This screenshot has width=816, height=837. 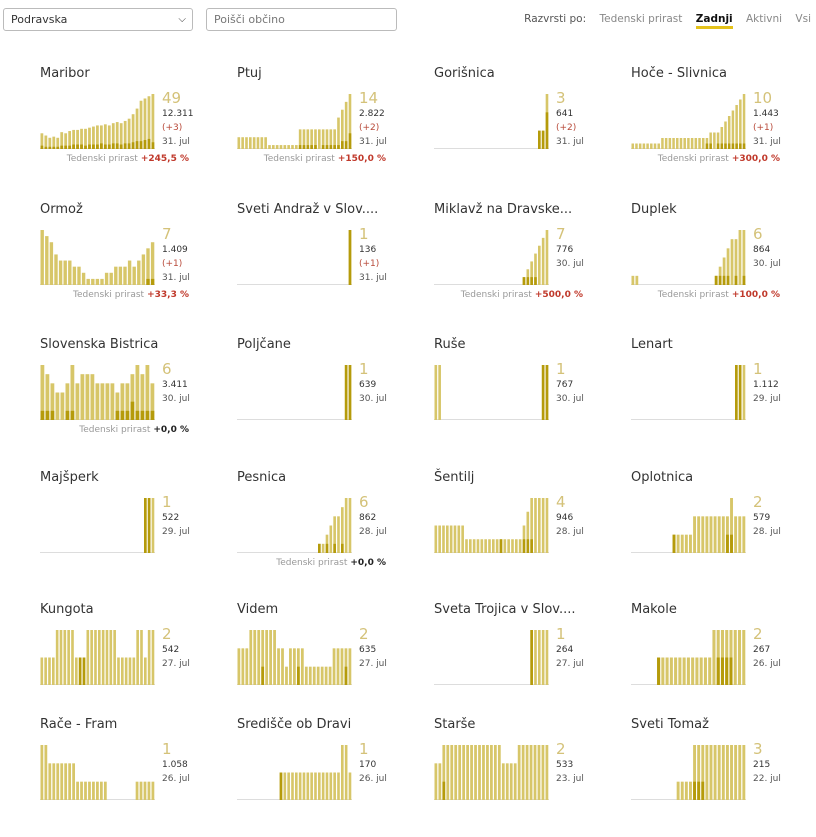 What do you see at coordinates (524, 126) in the screenshot?
I see `municipality-card: Gorišnica 3 641 (+2) 31. jul` at bounding box center [524, 126].